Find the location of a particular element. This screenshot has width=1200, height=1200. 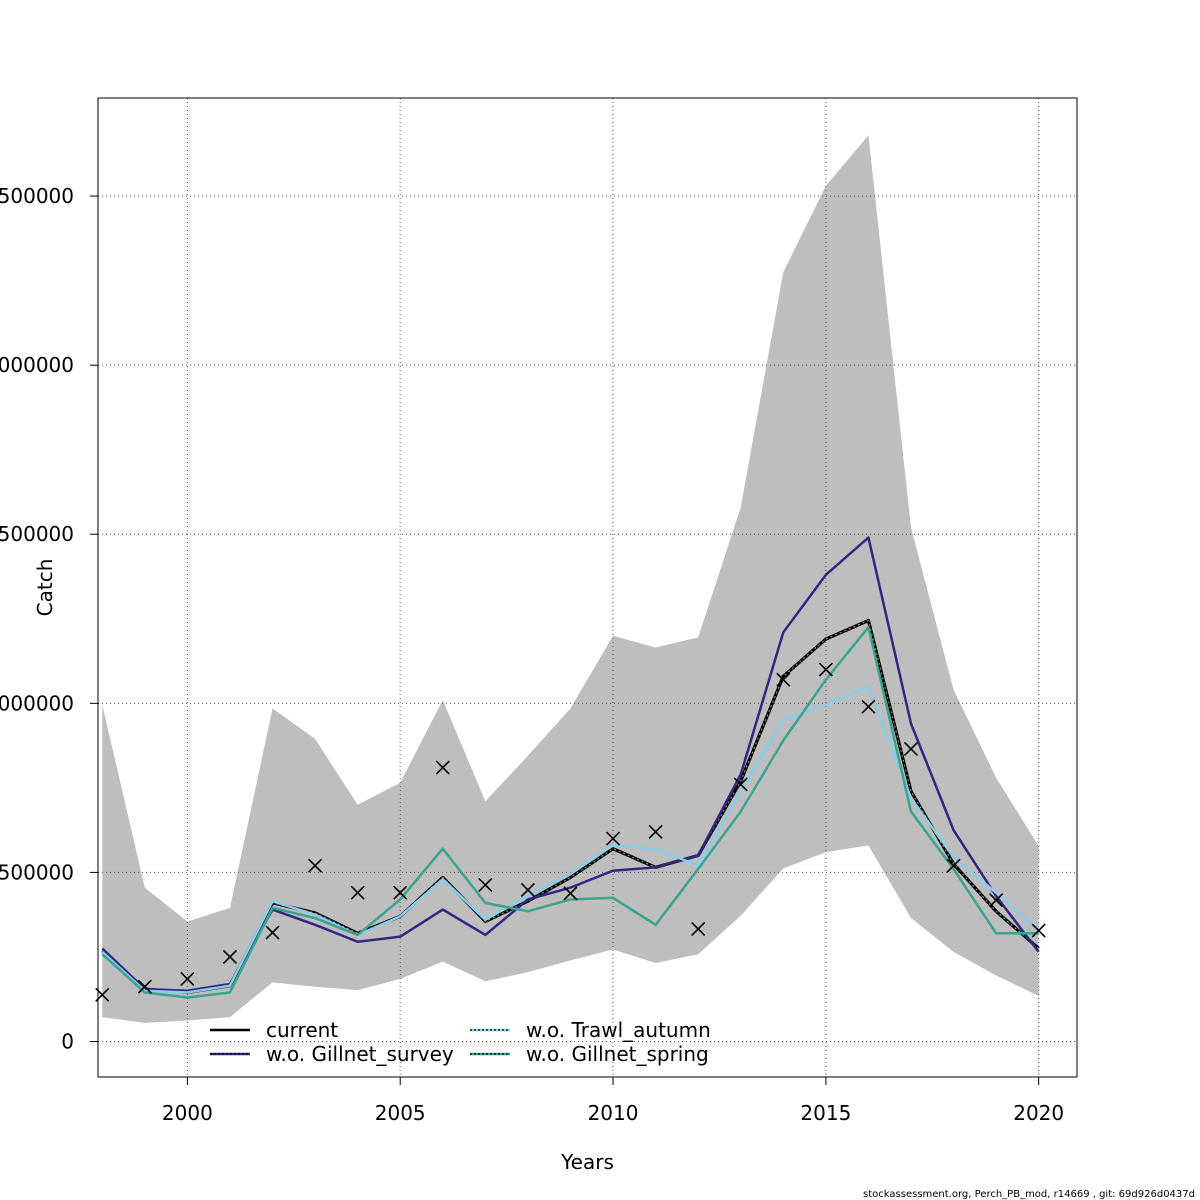

legend-label-w-o-trawl-autumn: w.o. Trawl_autumn is located at coordinates (618, 1030).